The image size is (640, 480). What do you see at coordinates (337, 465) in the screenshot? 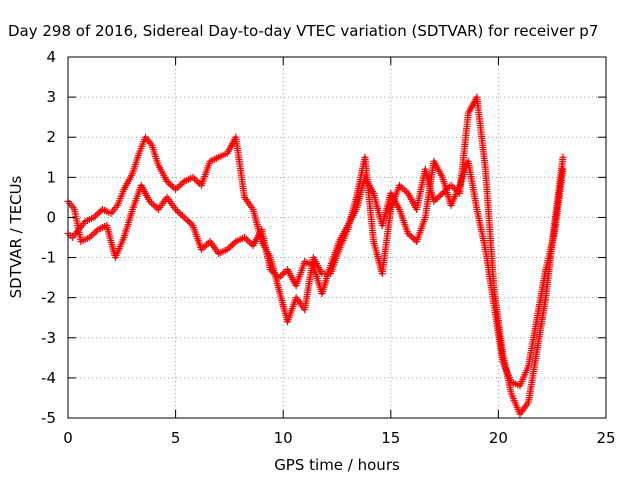
I see `x-axis-title: GPS time / hours` at bounding box center [337, 465].